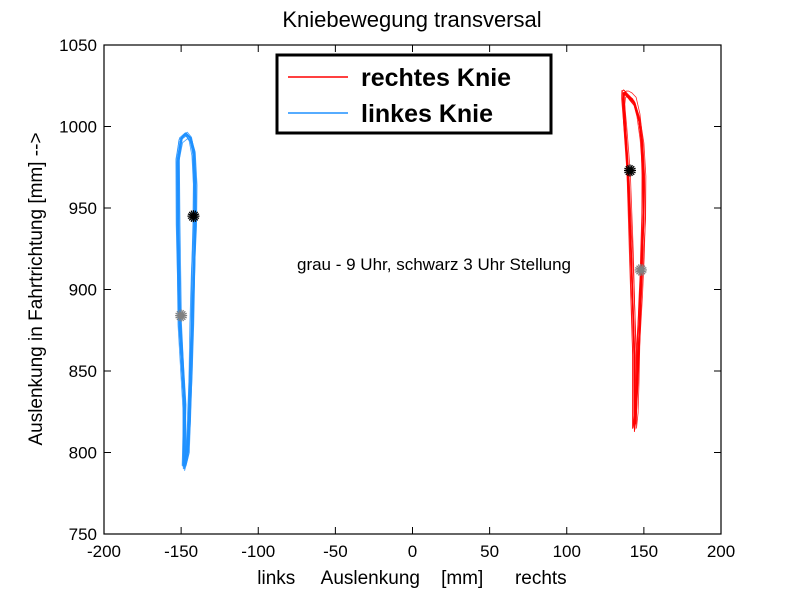 Image resolution: width=800 pixels, height=600 pixels. Describe the element at coordinates (411, 578) in the screenshot. I see `x-axis-label: links Auslenkung [mm] rechts` at that location.